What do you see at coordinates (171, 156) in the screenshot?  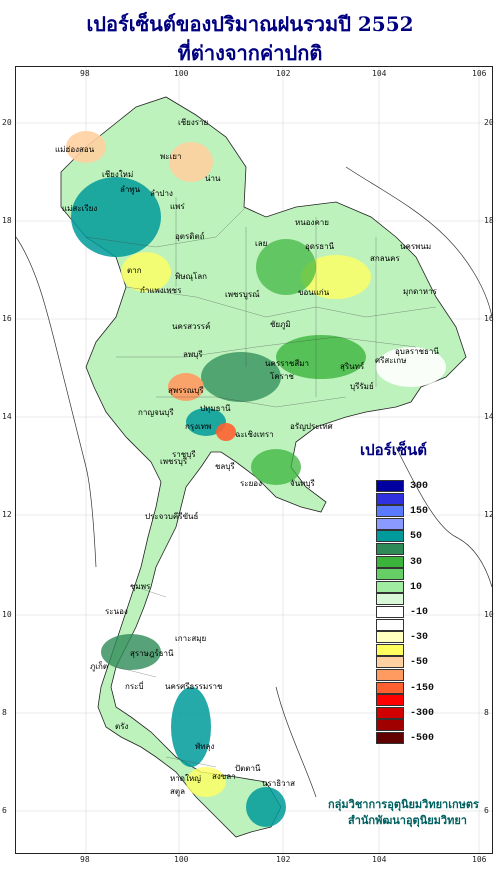 I see `place-label: พะเยา` at bounding box center [171, 156].